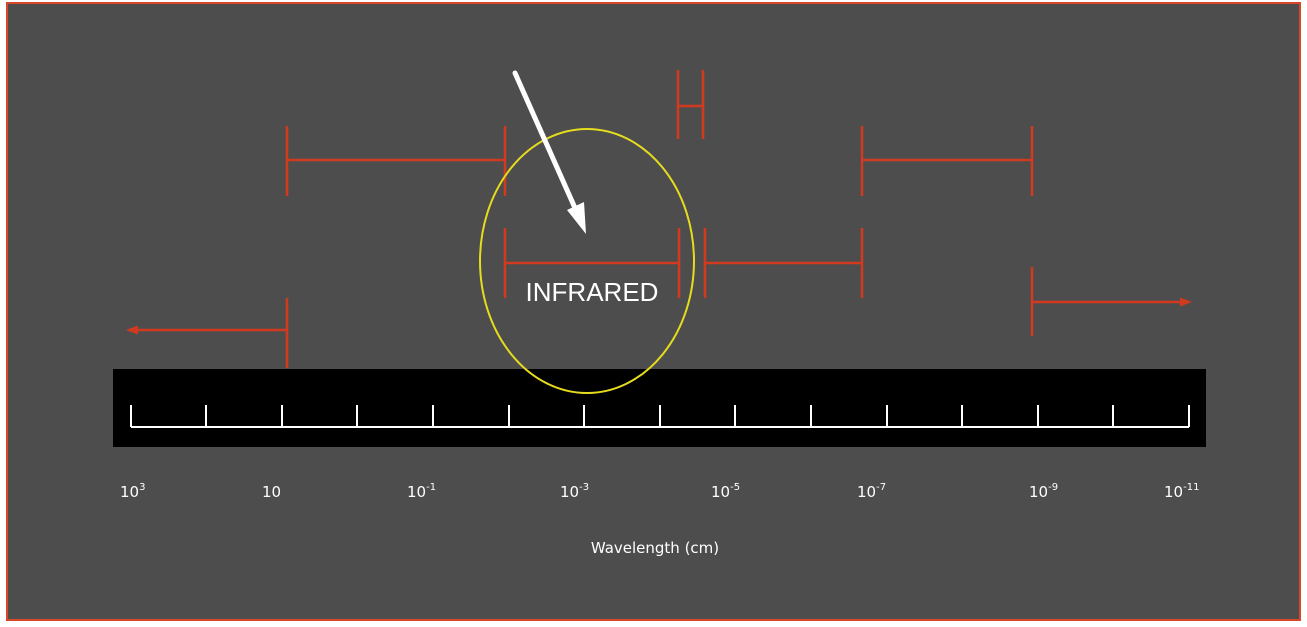 The image size is (1307, 627). Describe the element at coordinates (1106, 301) in the screenshot. I see `band-bracket-gamma` at that location.